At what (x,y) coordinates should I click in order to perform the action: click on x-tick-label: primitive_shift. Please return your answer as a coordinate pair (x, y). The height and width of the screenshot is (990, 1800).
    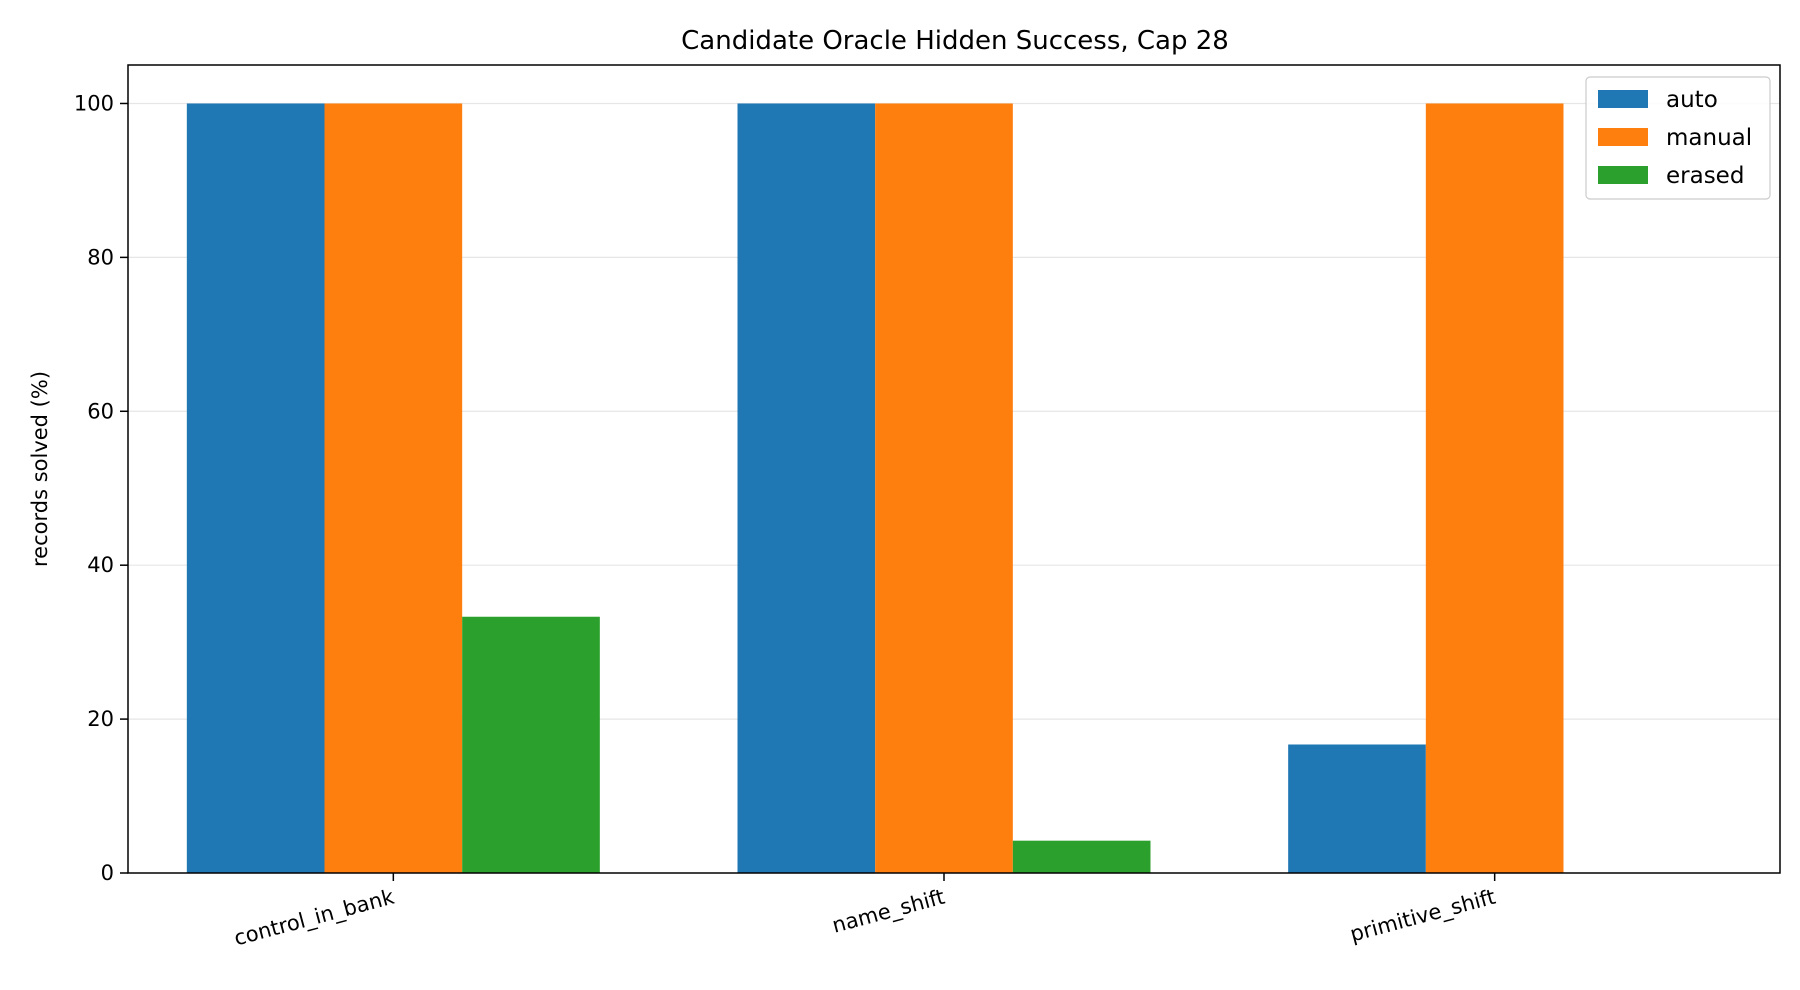
    Looking at the image, I should click on (1422, 916).